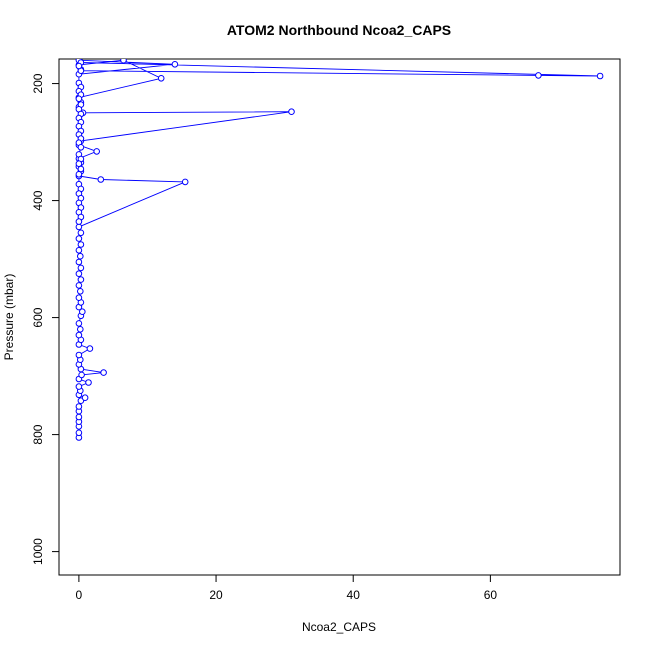 This screenshot has height=650, width=650. Describe the element at coordinates (9, 317) in the screenshot. I see `y-axis-label: Pressure (mbar)` at that location.